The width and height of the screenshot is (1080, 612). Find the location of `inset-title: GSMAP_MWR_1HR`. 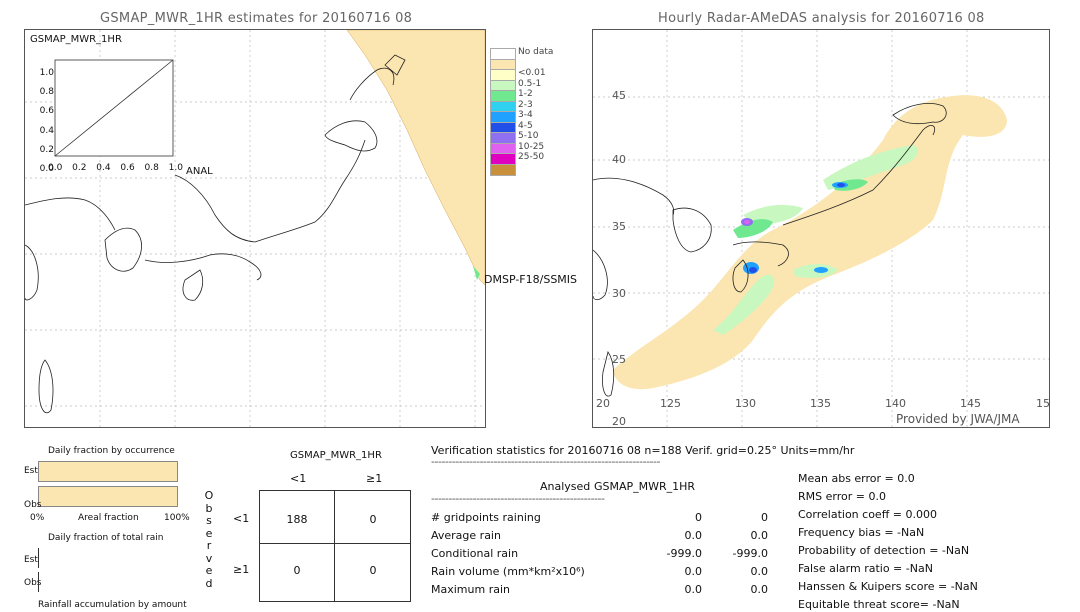

inset-title: GSMAP_MWR_1HR is located at coordinates (76, 39).